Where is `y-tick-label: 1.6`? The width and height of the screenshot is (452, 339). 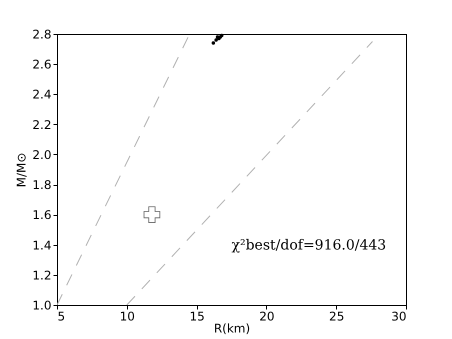 y-tick-label: 1.6 is located at coordinates (42, 215).